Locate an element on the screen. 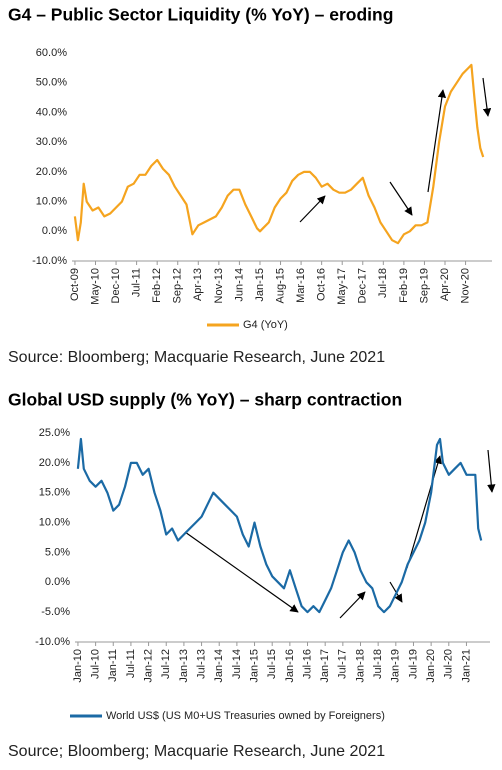 The width and height of the screenshot is (502, 770). x-tick-label: May-17 is located at coordinates (342, 286).